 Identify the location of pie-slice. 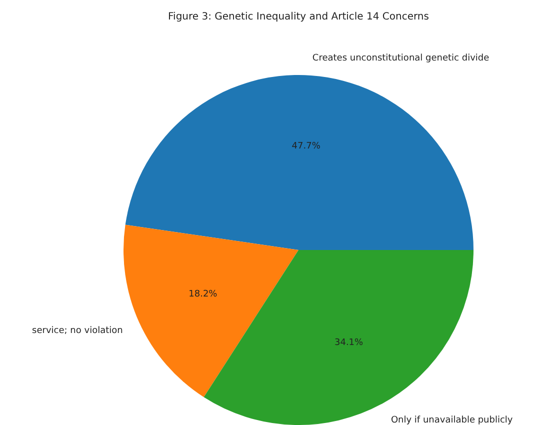
(211, 311).